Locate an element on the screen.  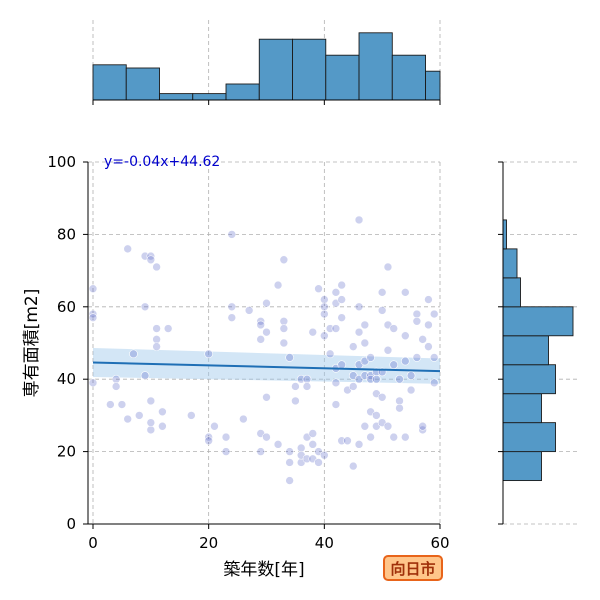
y-tick-label: 100 is located at coordinates (61, 162).